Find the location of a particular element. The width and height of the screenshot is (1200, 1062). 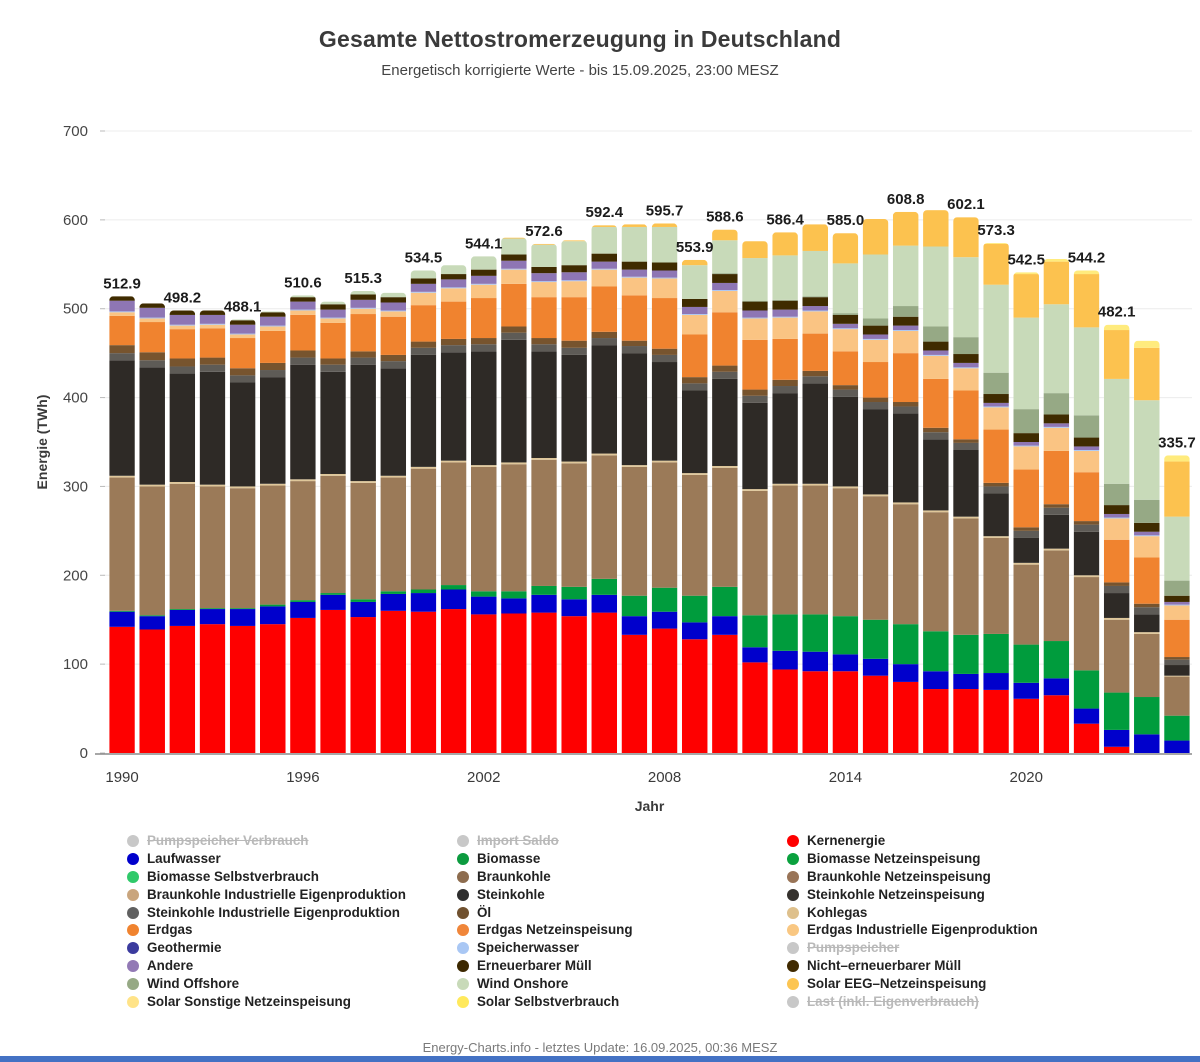

legend-item-kernenergie: Kernenergie is located at coordinates (990, 841).